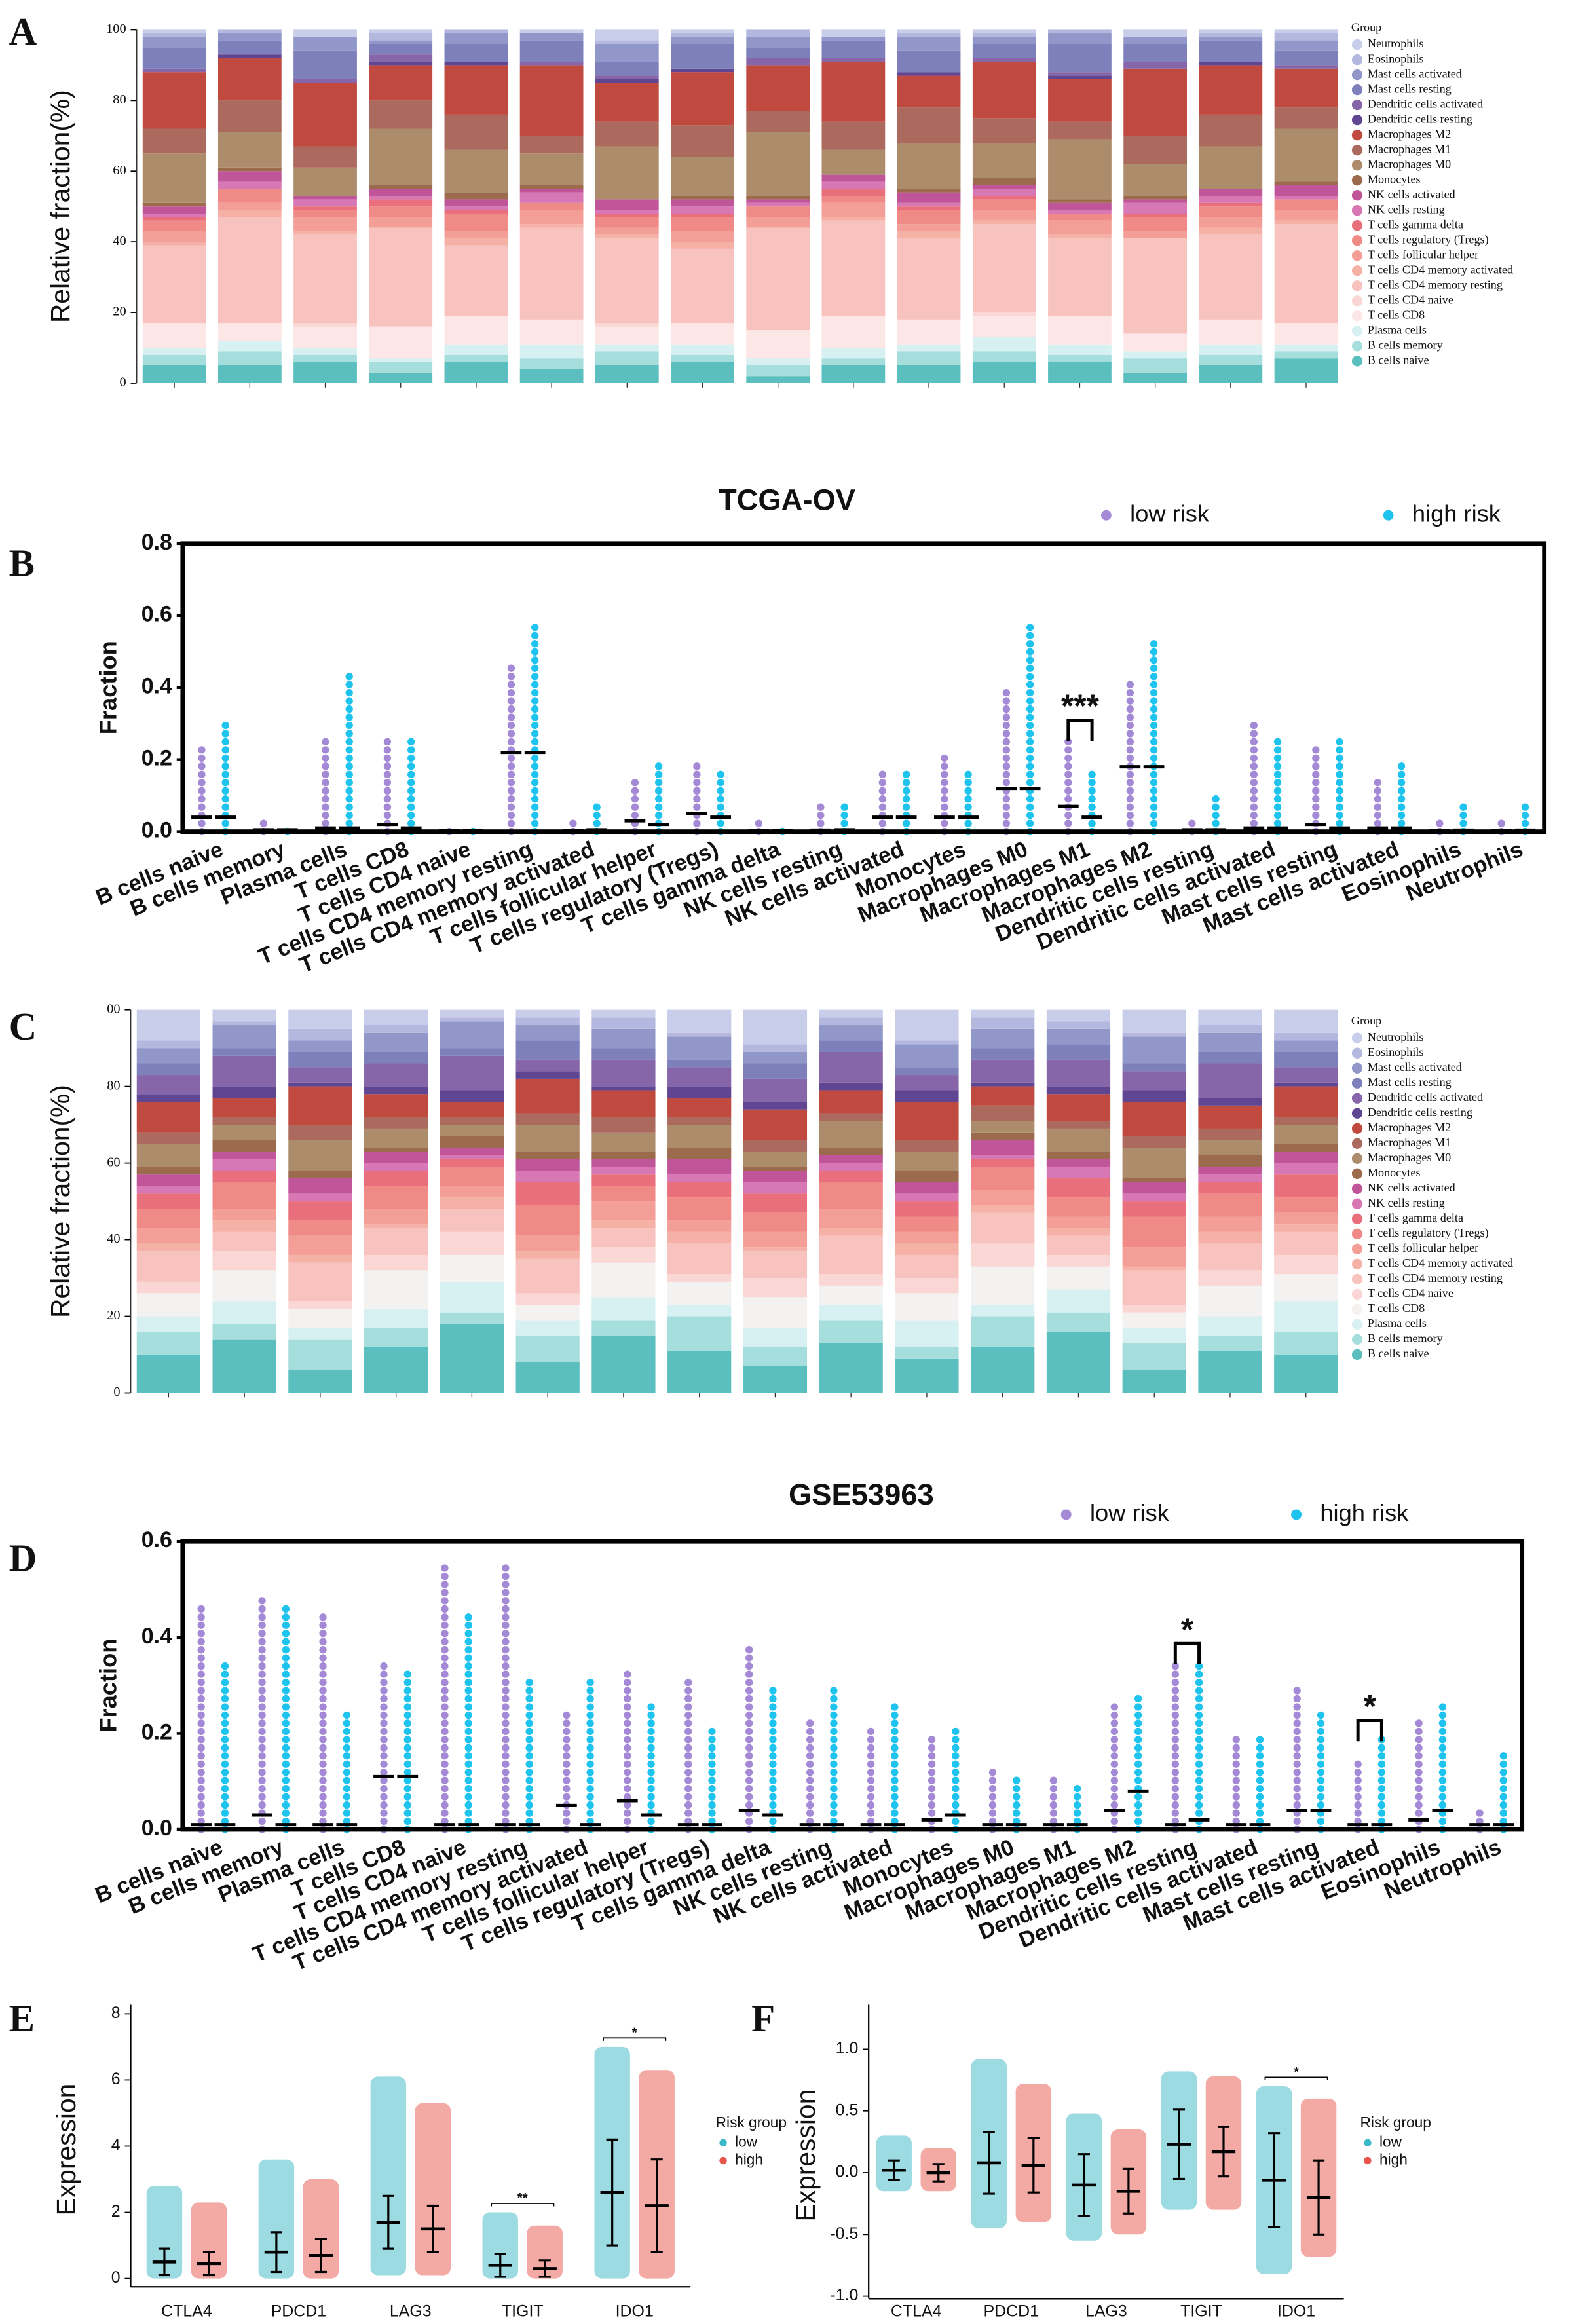  I want to click on sig-label: **, so click(522, 2198).